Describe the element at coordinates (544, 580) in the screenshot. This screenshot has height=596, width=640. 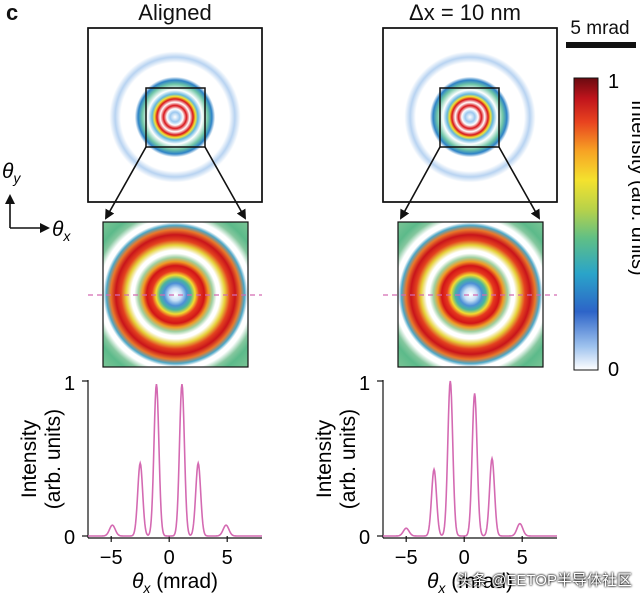
I see `watermark: 头条 @EETOP半导体社区` at that location.